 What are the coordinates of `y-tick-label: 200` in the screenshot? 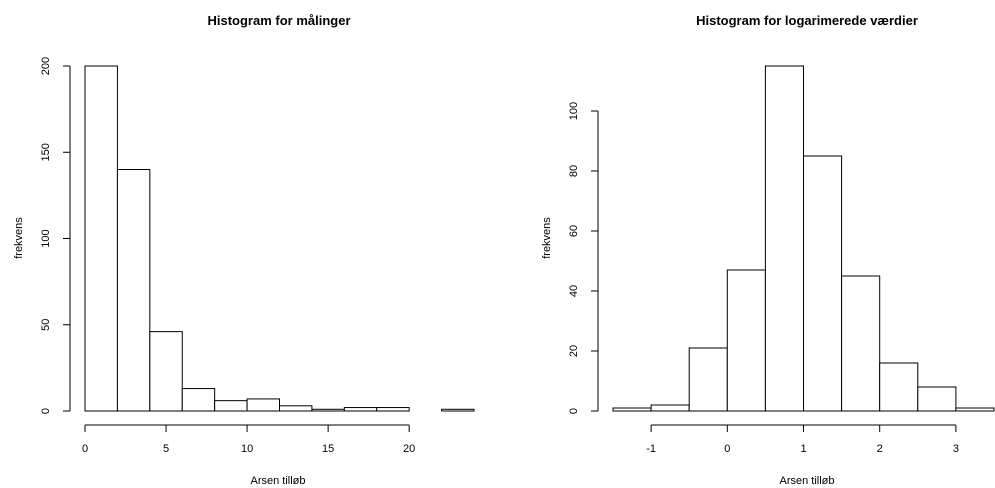 It's located at (46, 66).